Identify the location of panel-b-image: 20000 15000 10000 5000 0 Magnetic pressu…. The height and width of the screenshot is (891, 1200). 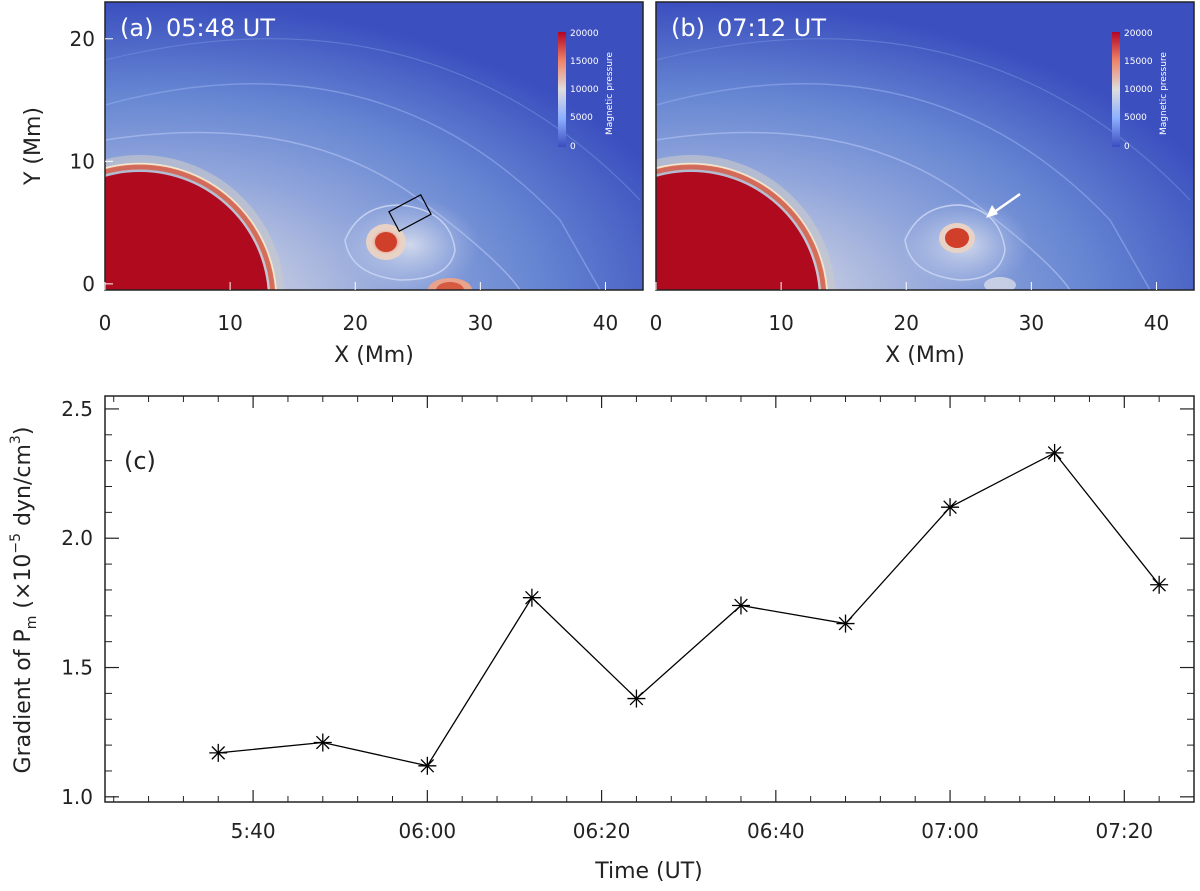
(925, 146).